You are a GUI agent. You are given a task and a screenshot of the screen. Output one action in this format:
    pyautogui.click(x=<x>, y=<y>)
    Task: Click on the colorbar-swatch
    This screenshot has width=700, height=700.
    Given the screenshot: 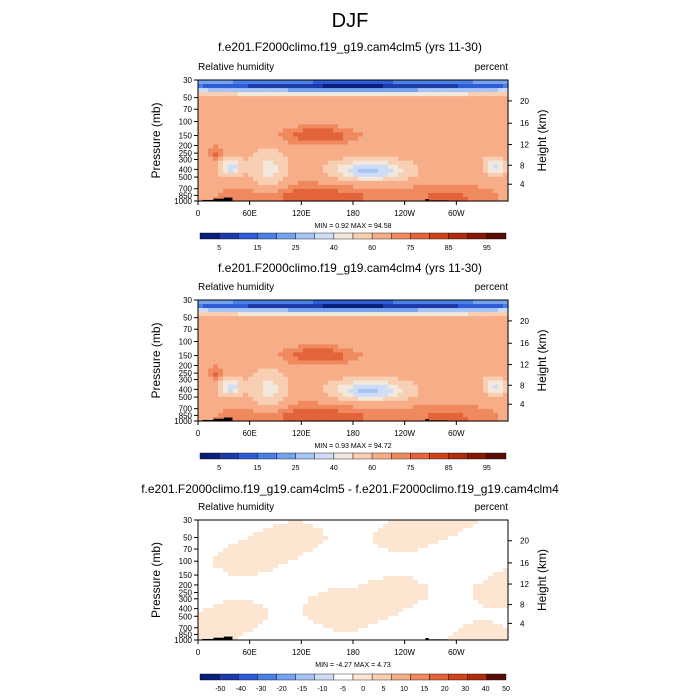 What is the action you would take?
    pyautogui.click(x=496, y=236)
    